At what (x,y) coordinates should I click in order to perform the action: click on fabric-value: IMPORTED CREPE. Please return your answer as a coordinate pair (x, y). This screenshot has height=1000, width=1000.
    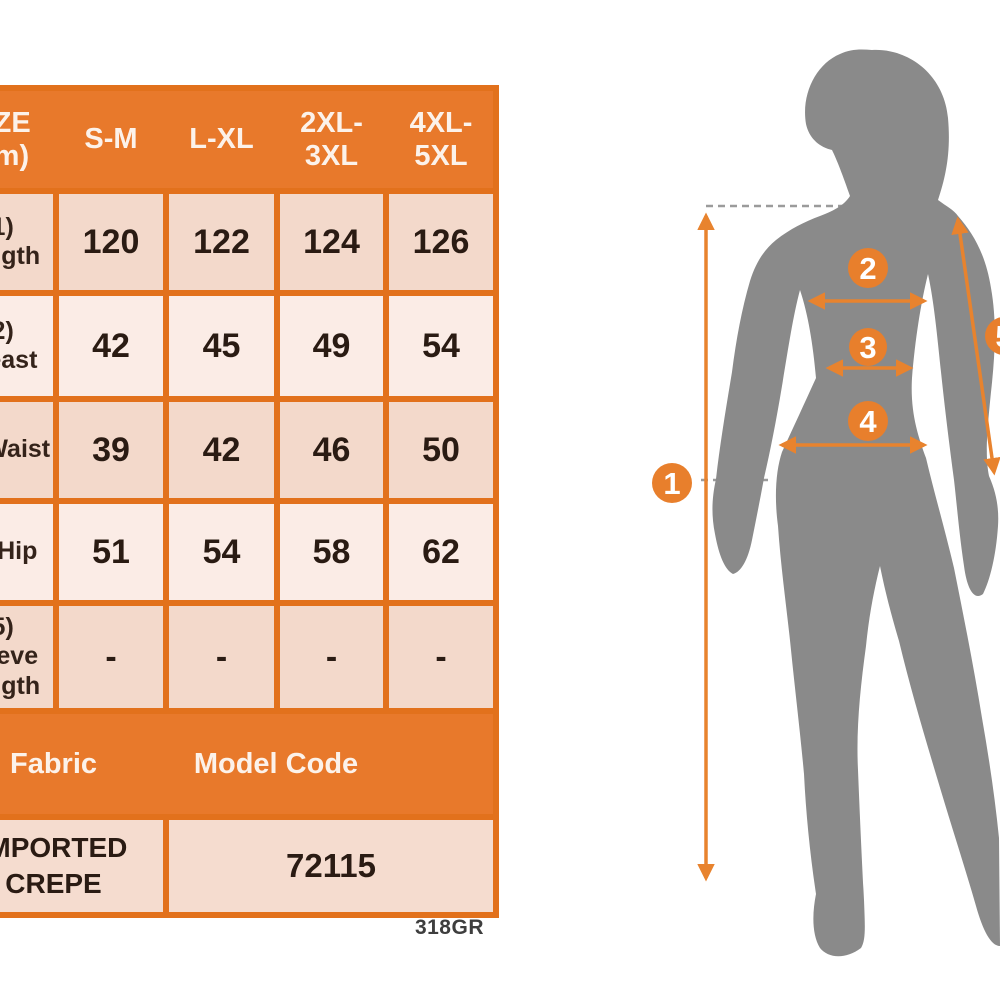
    Looking at the image, I should click on (81, 866).